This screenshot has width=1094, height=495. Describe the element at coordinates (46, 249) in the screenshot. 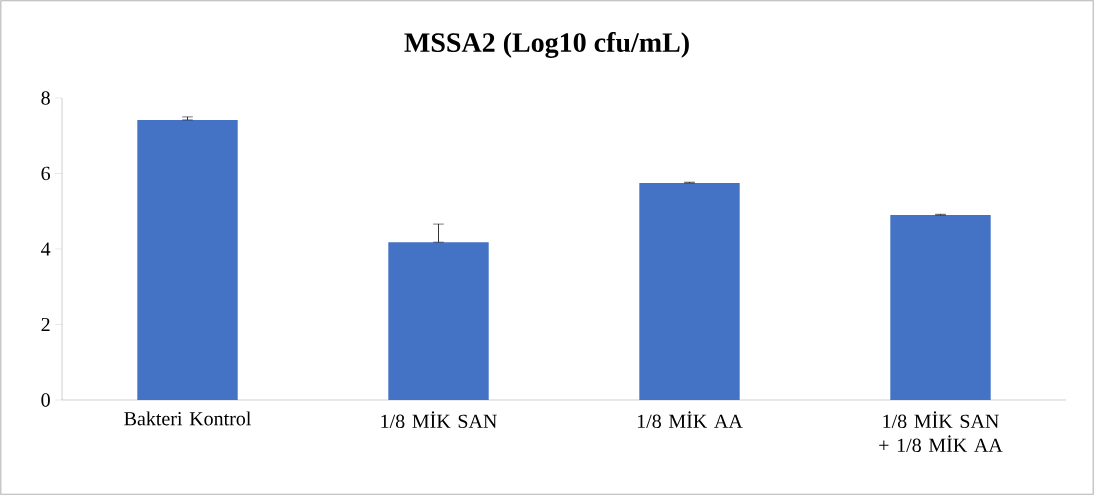

I see `y-tick-label: 4` at that location.